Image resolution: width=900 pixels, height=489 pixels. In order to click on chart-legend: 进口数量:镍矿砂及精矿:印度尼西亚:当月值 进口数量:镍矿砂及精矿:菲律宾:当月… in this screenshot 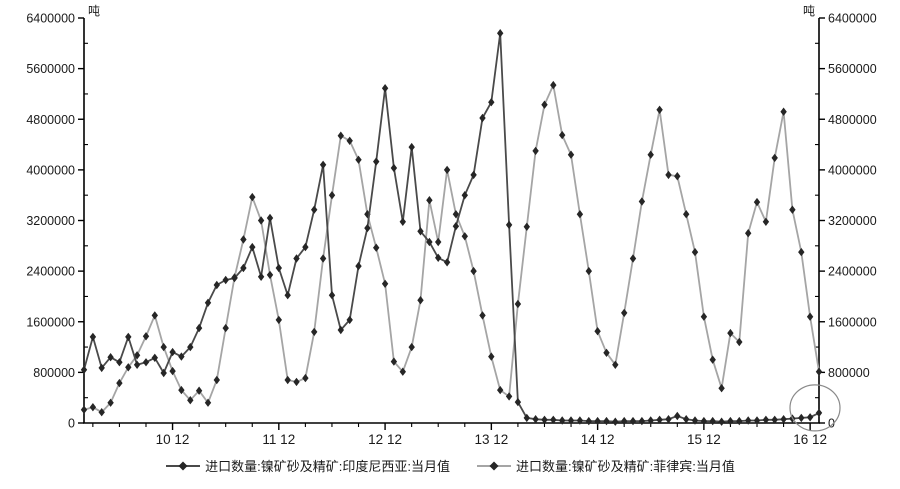, I will do `click(450, 465)`.